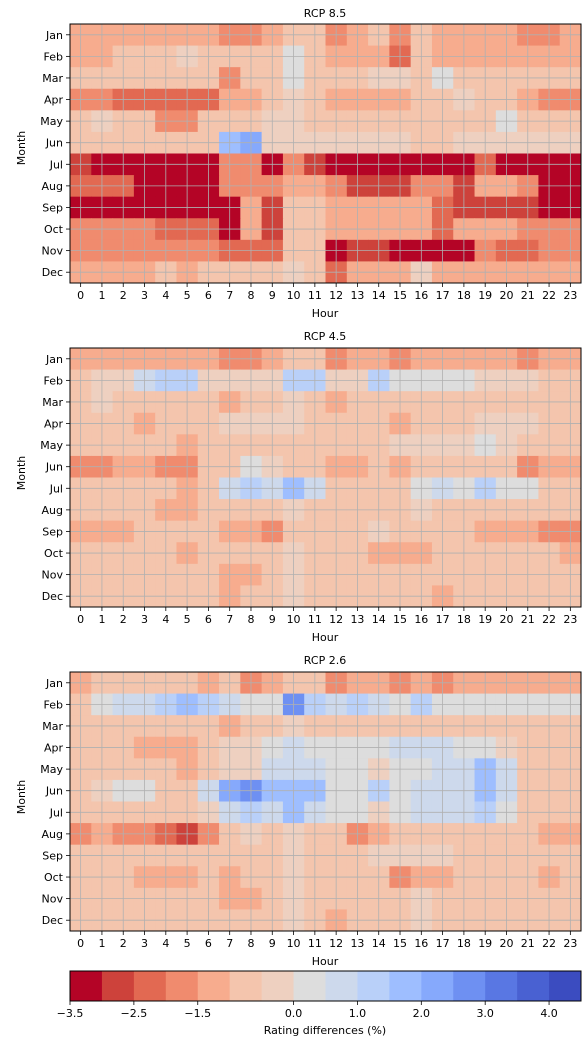 The image size is (587, 1040). Describe the element at coordinates (197, 1013) in the screenshot. I see `colorbar-tick-label: −1.5` at that location.